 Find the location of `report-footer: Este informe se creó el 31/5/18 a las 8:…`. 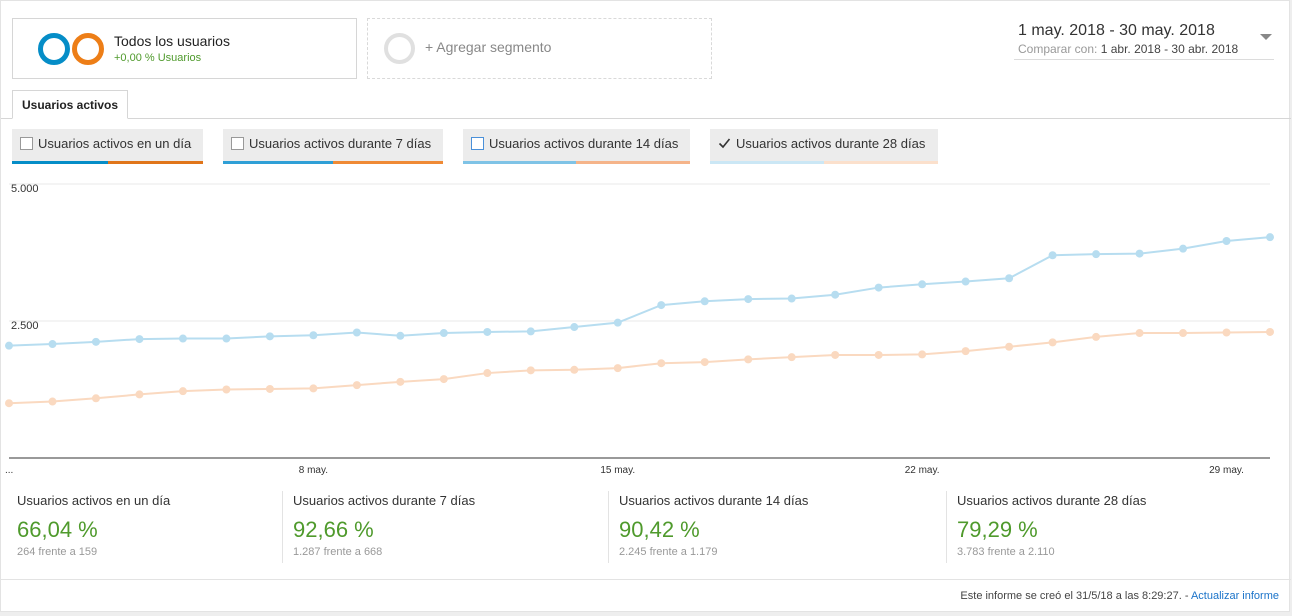

report-footer: Este informe se creó el 31/5/18 a las 8:… is located at coordinates (646, 596).